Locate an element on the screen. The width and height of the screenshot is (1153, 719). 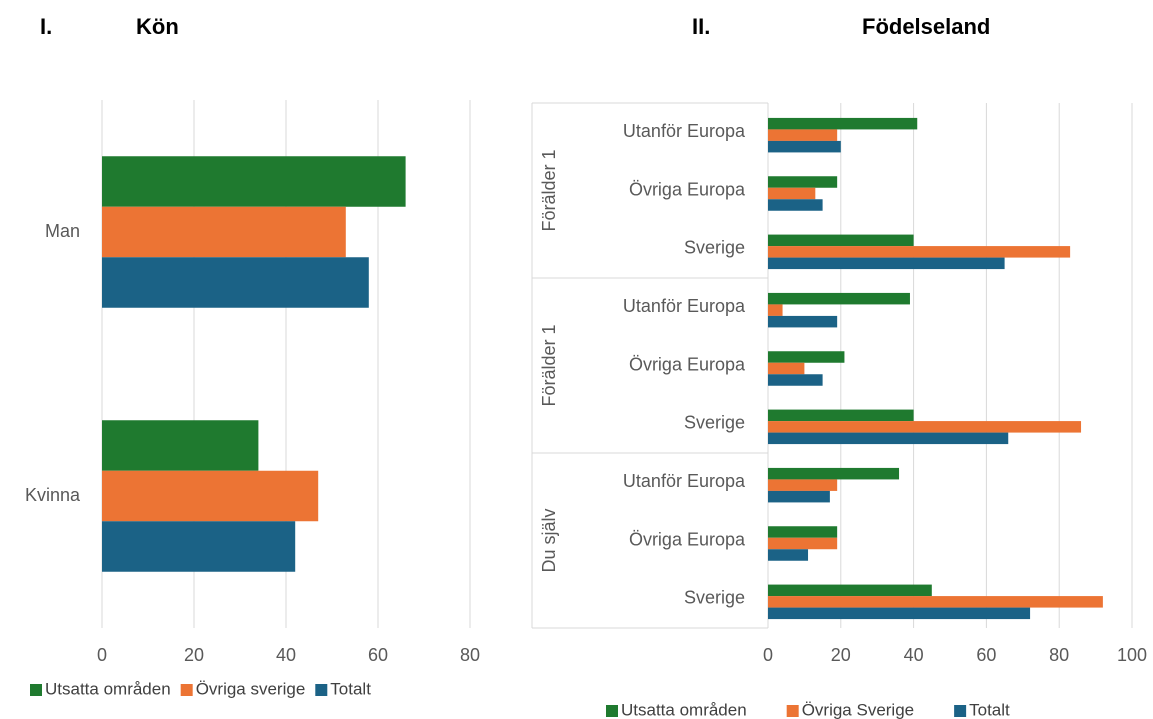
chart-number: II. is located at coordinates (701, 26).